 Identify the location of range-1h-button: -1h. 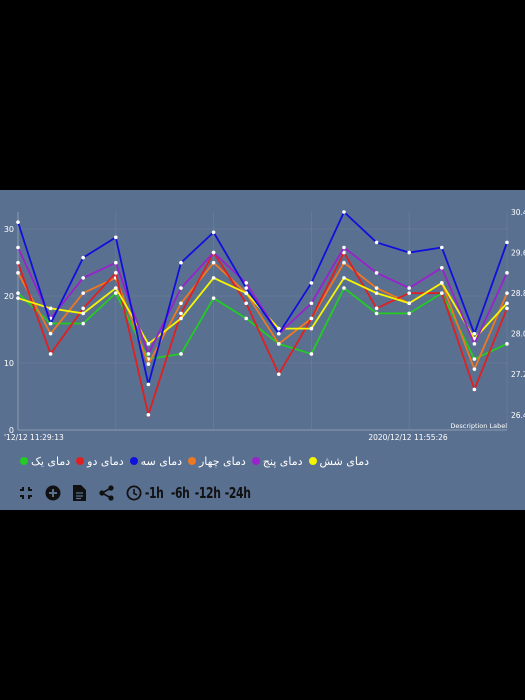
(154, 493).